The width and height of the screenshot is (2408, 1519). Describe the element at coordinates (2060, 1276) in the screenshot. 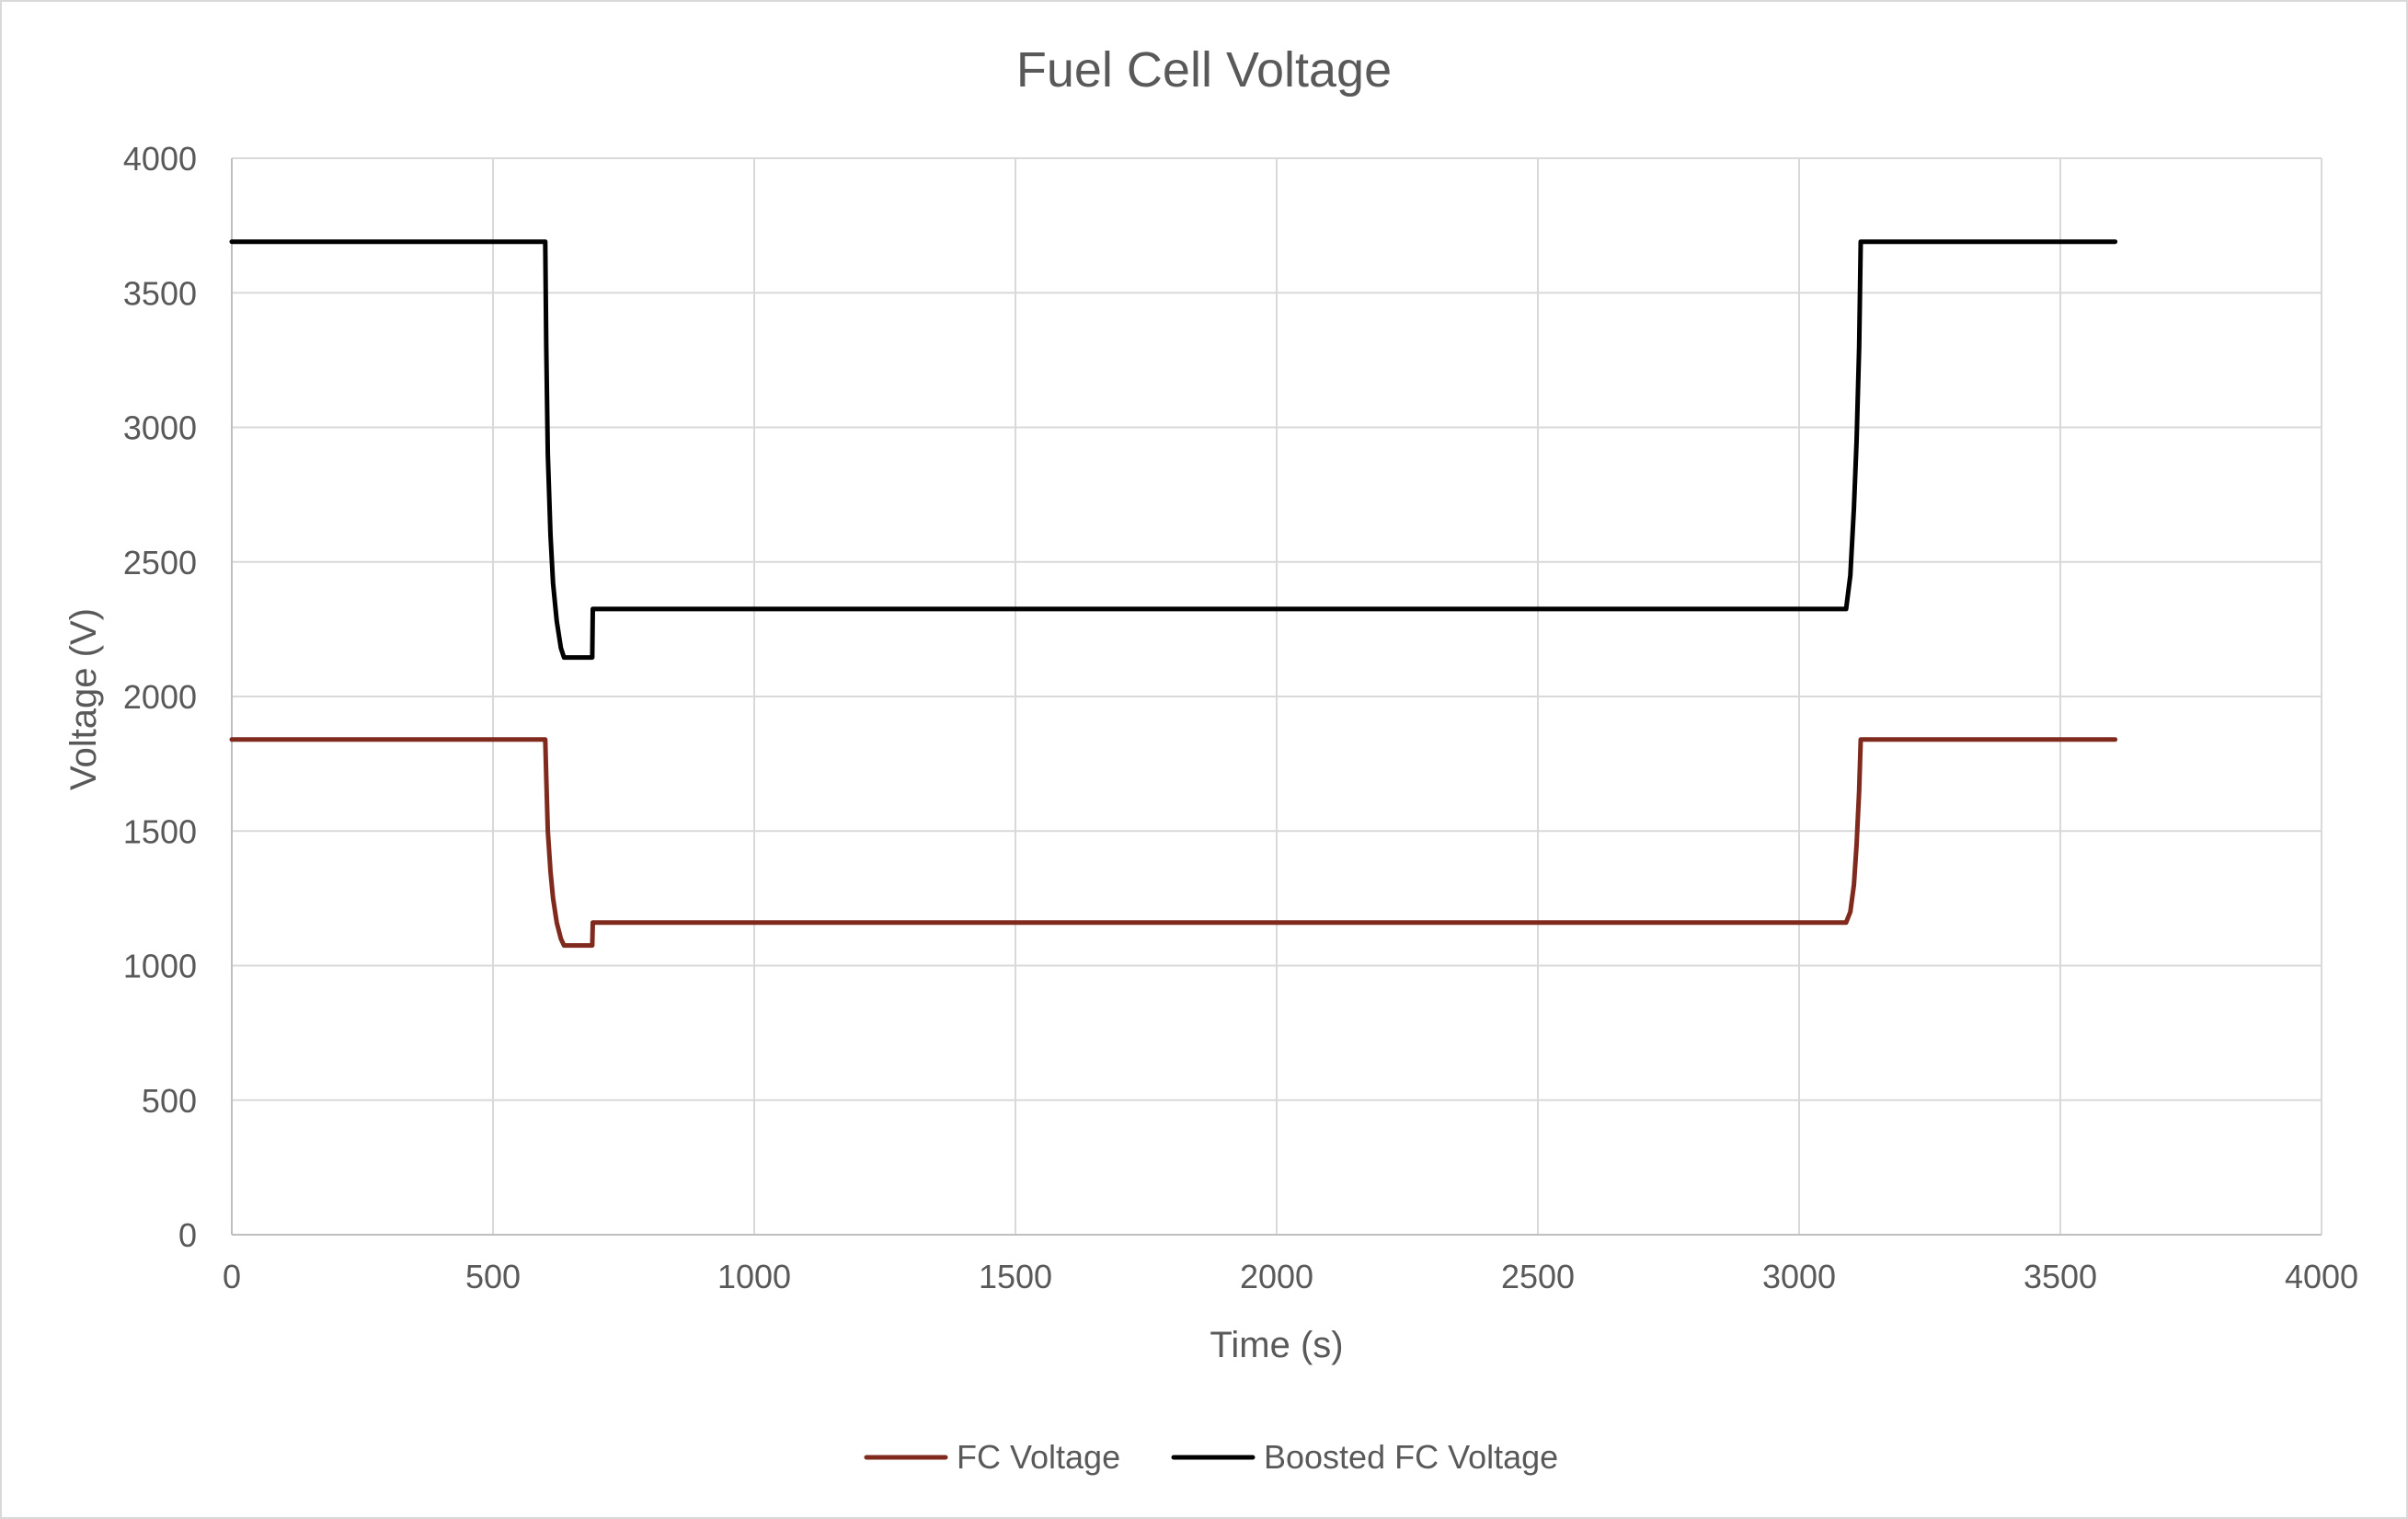

I see `x-tick-label: 3500` at that location.